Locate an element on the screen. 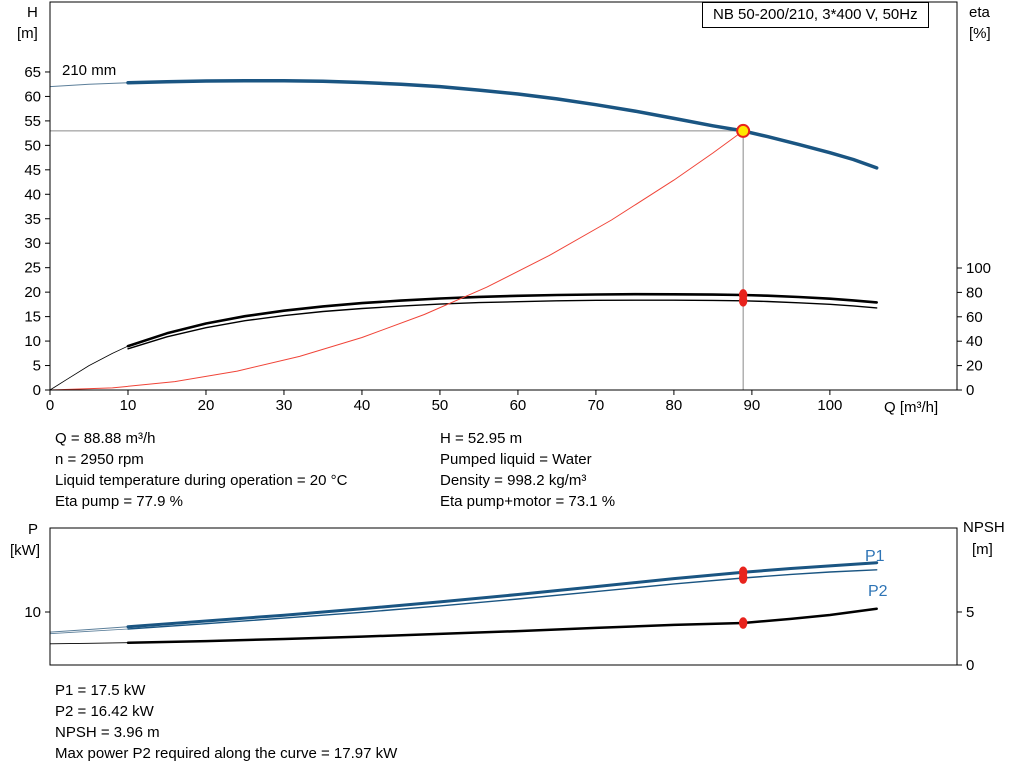  eta-pump-text: Eta pump = 77.9 % is located at coordinates (119, 501).